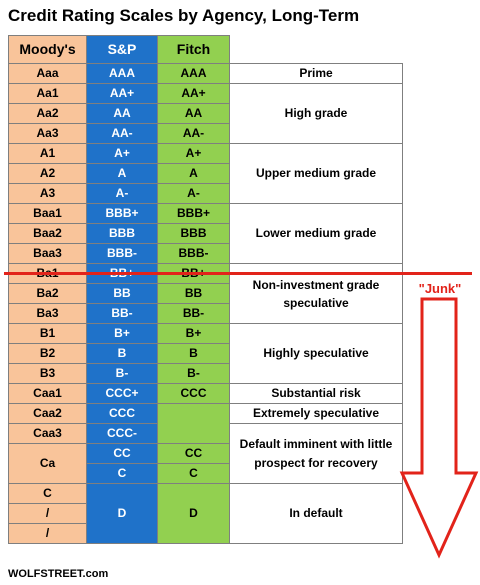 Image resolution: width=480 pixels, height=585 pixels. Describe the element at coordinates (47, 353) in the screenshot. I see `moodys-rating: B2` at that location.